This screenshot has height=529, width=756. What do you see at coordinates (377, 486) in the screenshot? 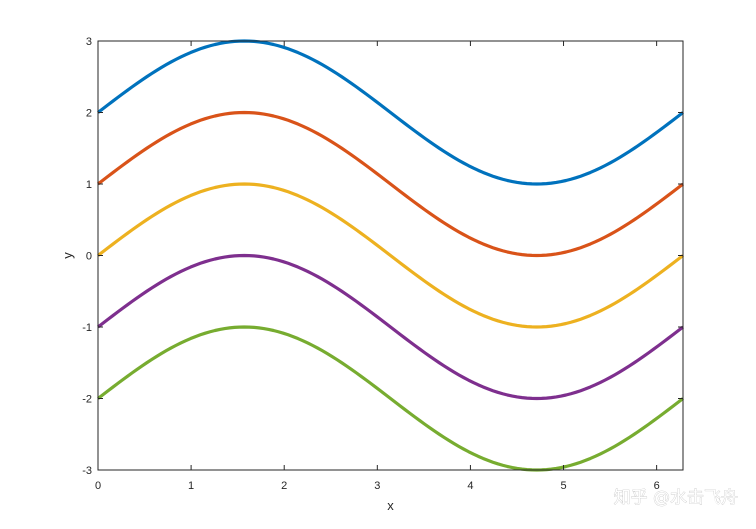
I see `x-tick-label: 3` at bounding box center [377, 486].